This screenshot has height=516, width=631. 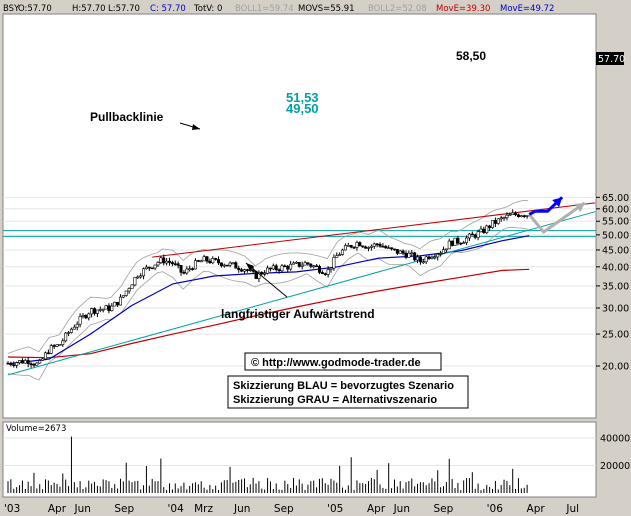 I want to click on x-tick-label: '04, so click(x=176, y=509).